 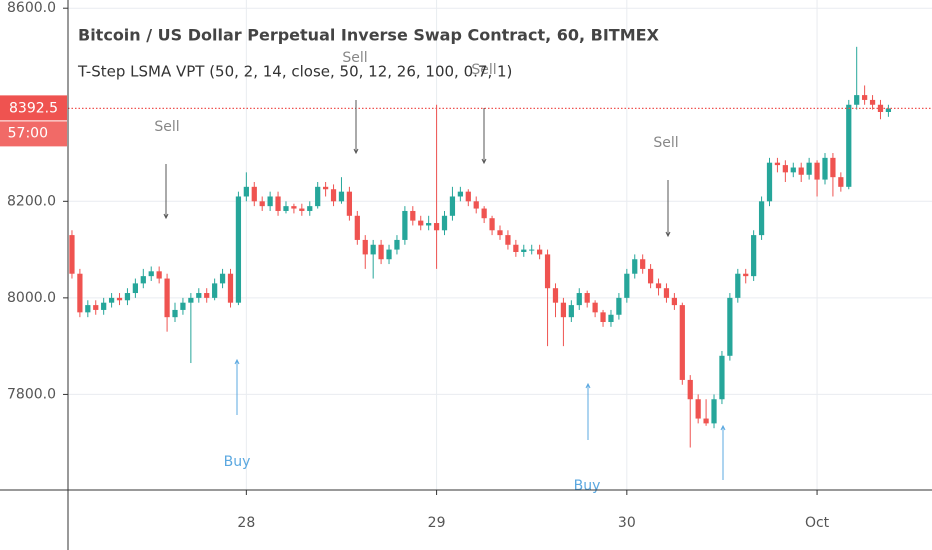 I want to click on x-tick-label: 29, so click(x=437, y=523).